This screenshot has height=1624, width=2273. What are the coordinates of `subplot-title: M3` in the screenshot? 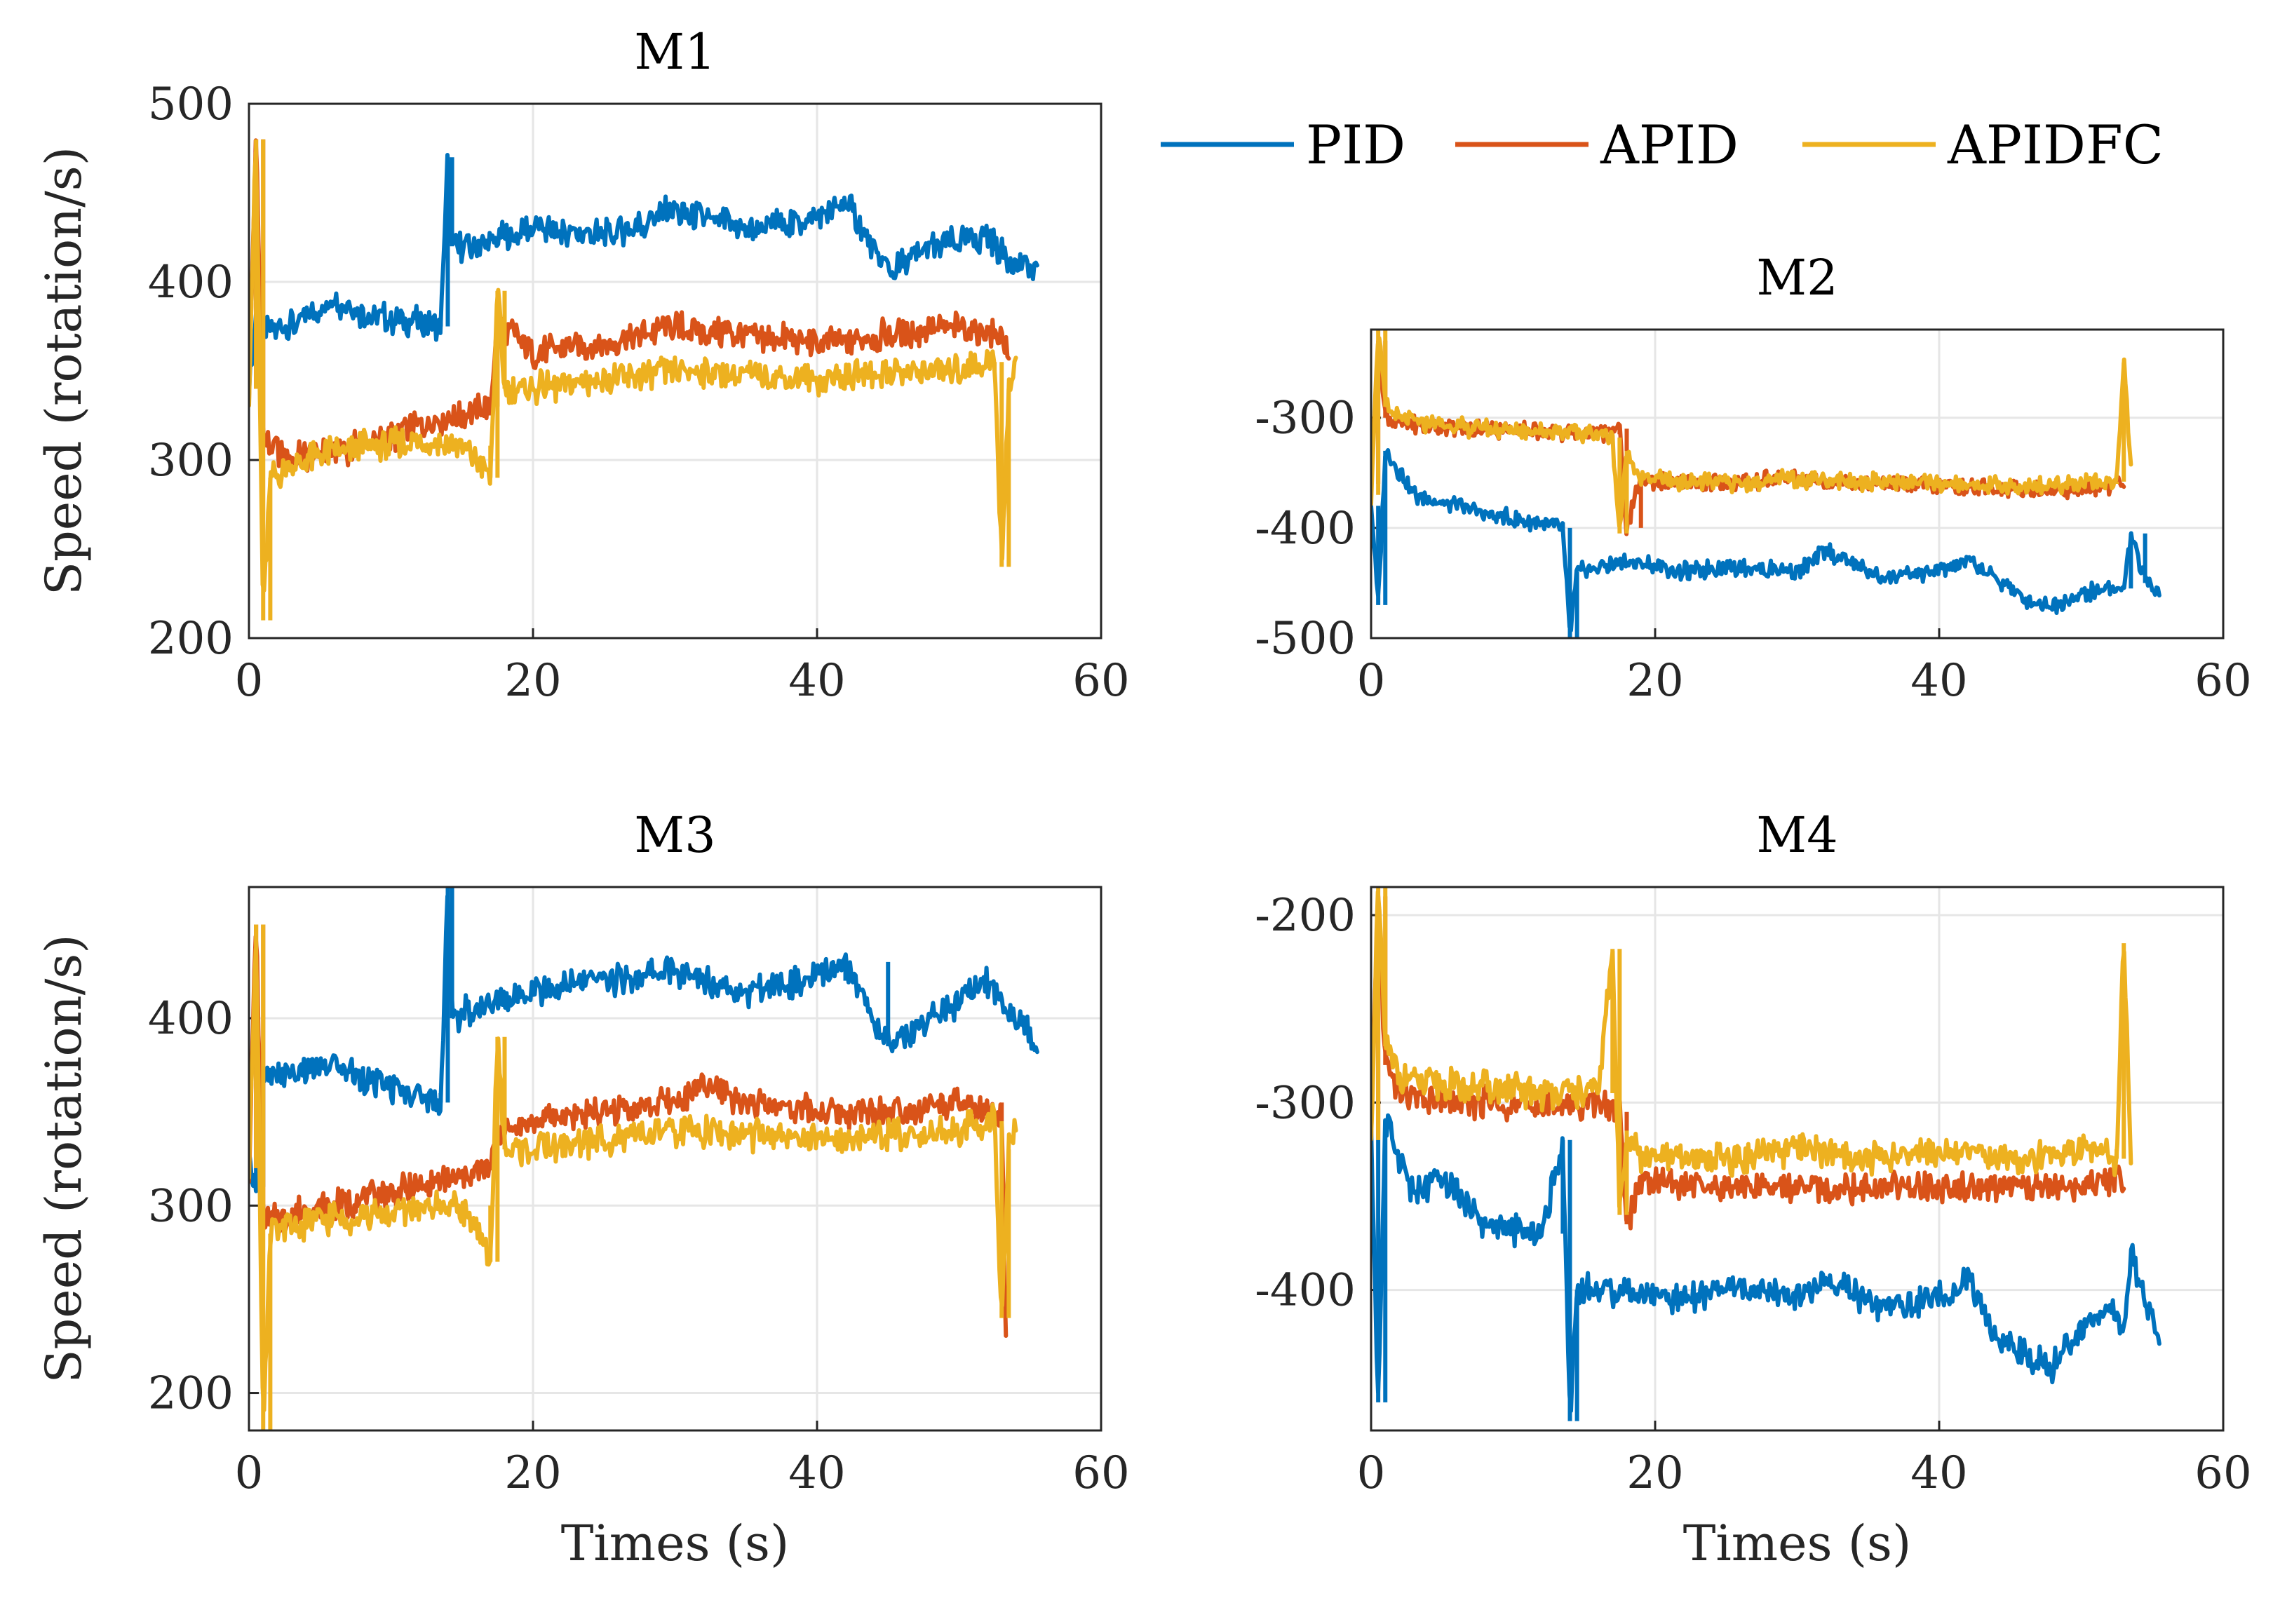 It's located at (675, 835).